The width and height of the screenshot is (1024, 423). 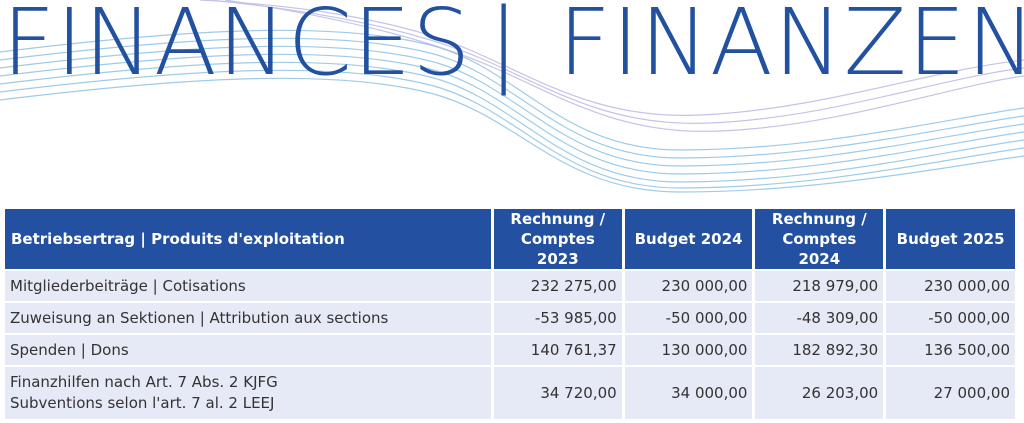 I want to click on cell-value: 34 000,00, so click(x=688, y=393).